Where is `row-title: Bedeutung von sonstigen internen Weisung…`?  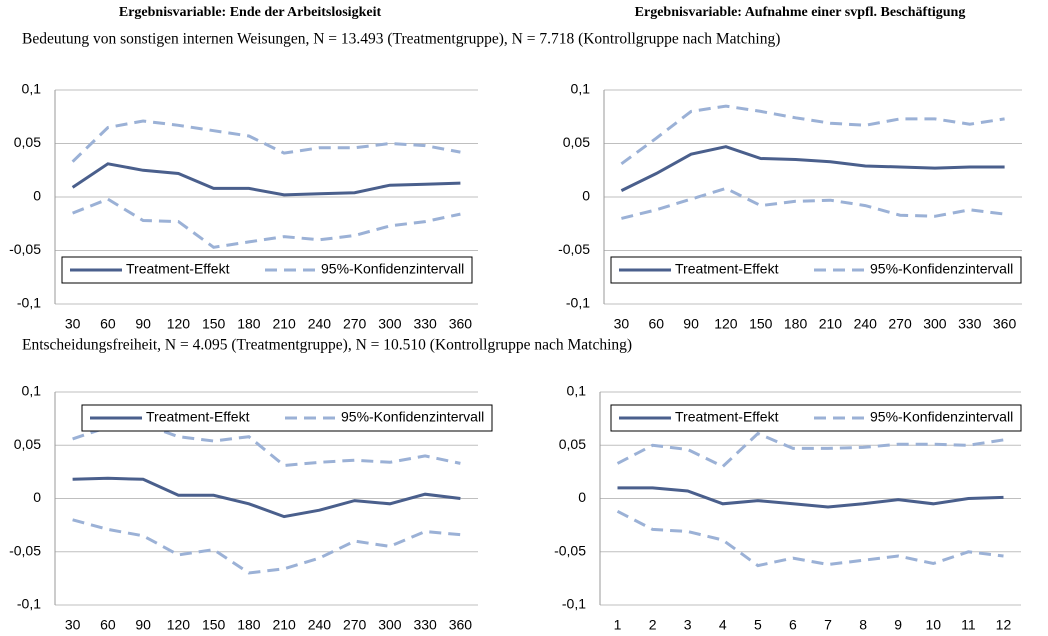 row-title: Bedeutung von sonstigen internen Weisung… is located at coordinates (401, 39).